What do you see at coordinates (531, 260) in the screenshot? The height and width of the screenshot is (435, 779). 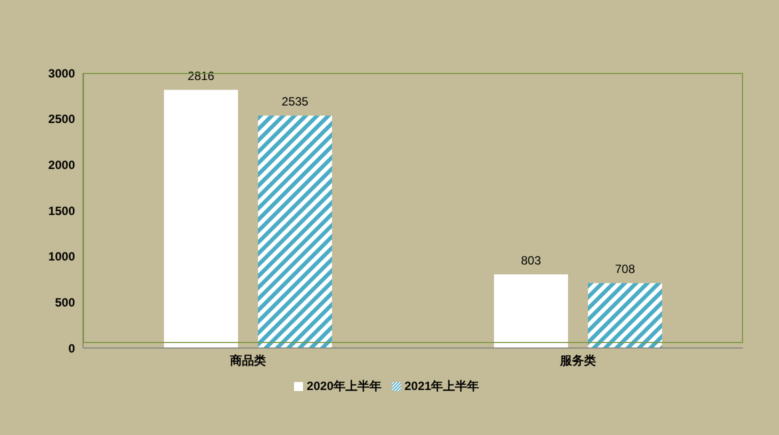 I see `data-label: 803` at bounding box center [531, 260].